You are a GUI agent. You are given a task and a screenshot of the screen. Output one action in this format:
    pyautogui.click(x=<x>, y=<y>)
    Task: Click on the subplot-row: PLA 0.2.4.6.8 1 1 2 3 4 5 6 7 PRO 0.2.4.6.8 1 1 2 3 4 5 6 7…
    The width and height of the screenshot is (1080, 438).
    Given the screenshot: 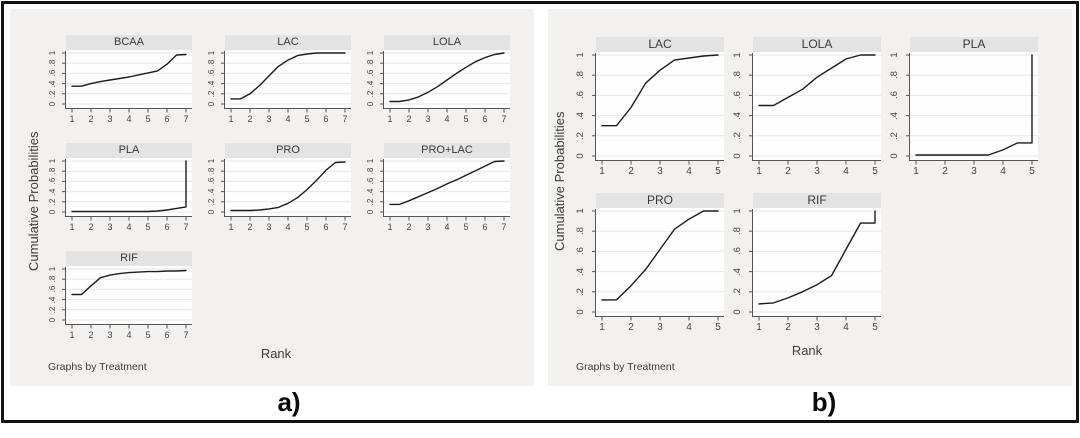 What is the action you would take?
    pyautogui.click(x=278, y=189)
    